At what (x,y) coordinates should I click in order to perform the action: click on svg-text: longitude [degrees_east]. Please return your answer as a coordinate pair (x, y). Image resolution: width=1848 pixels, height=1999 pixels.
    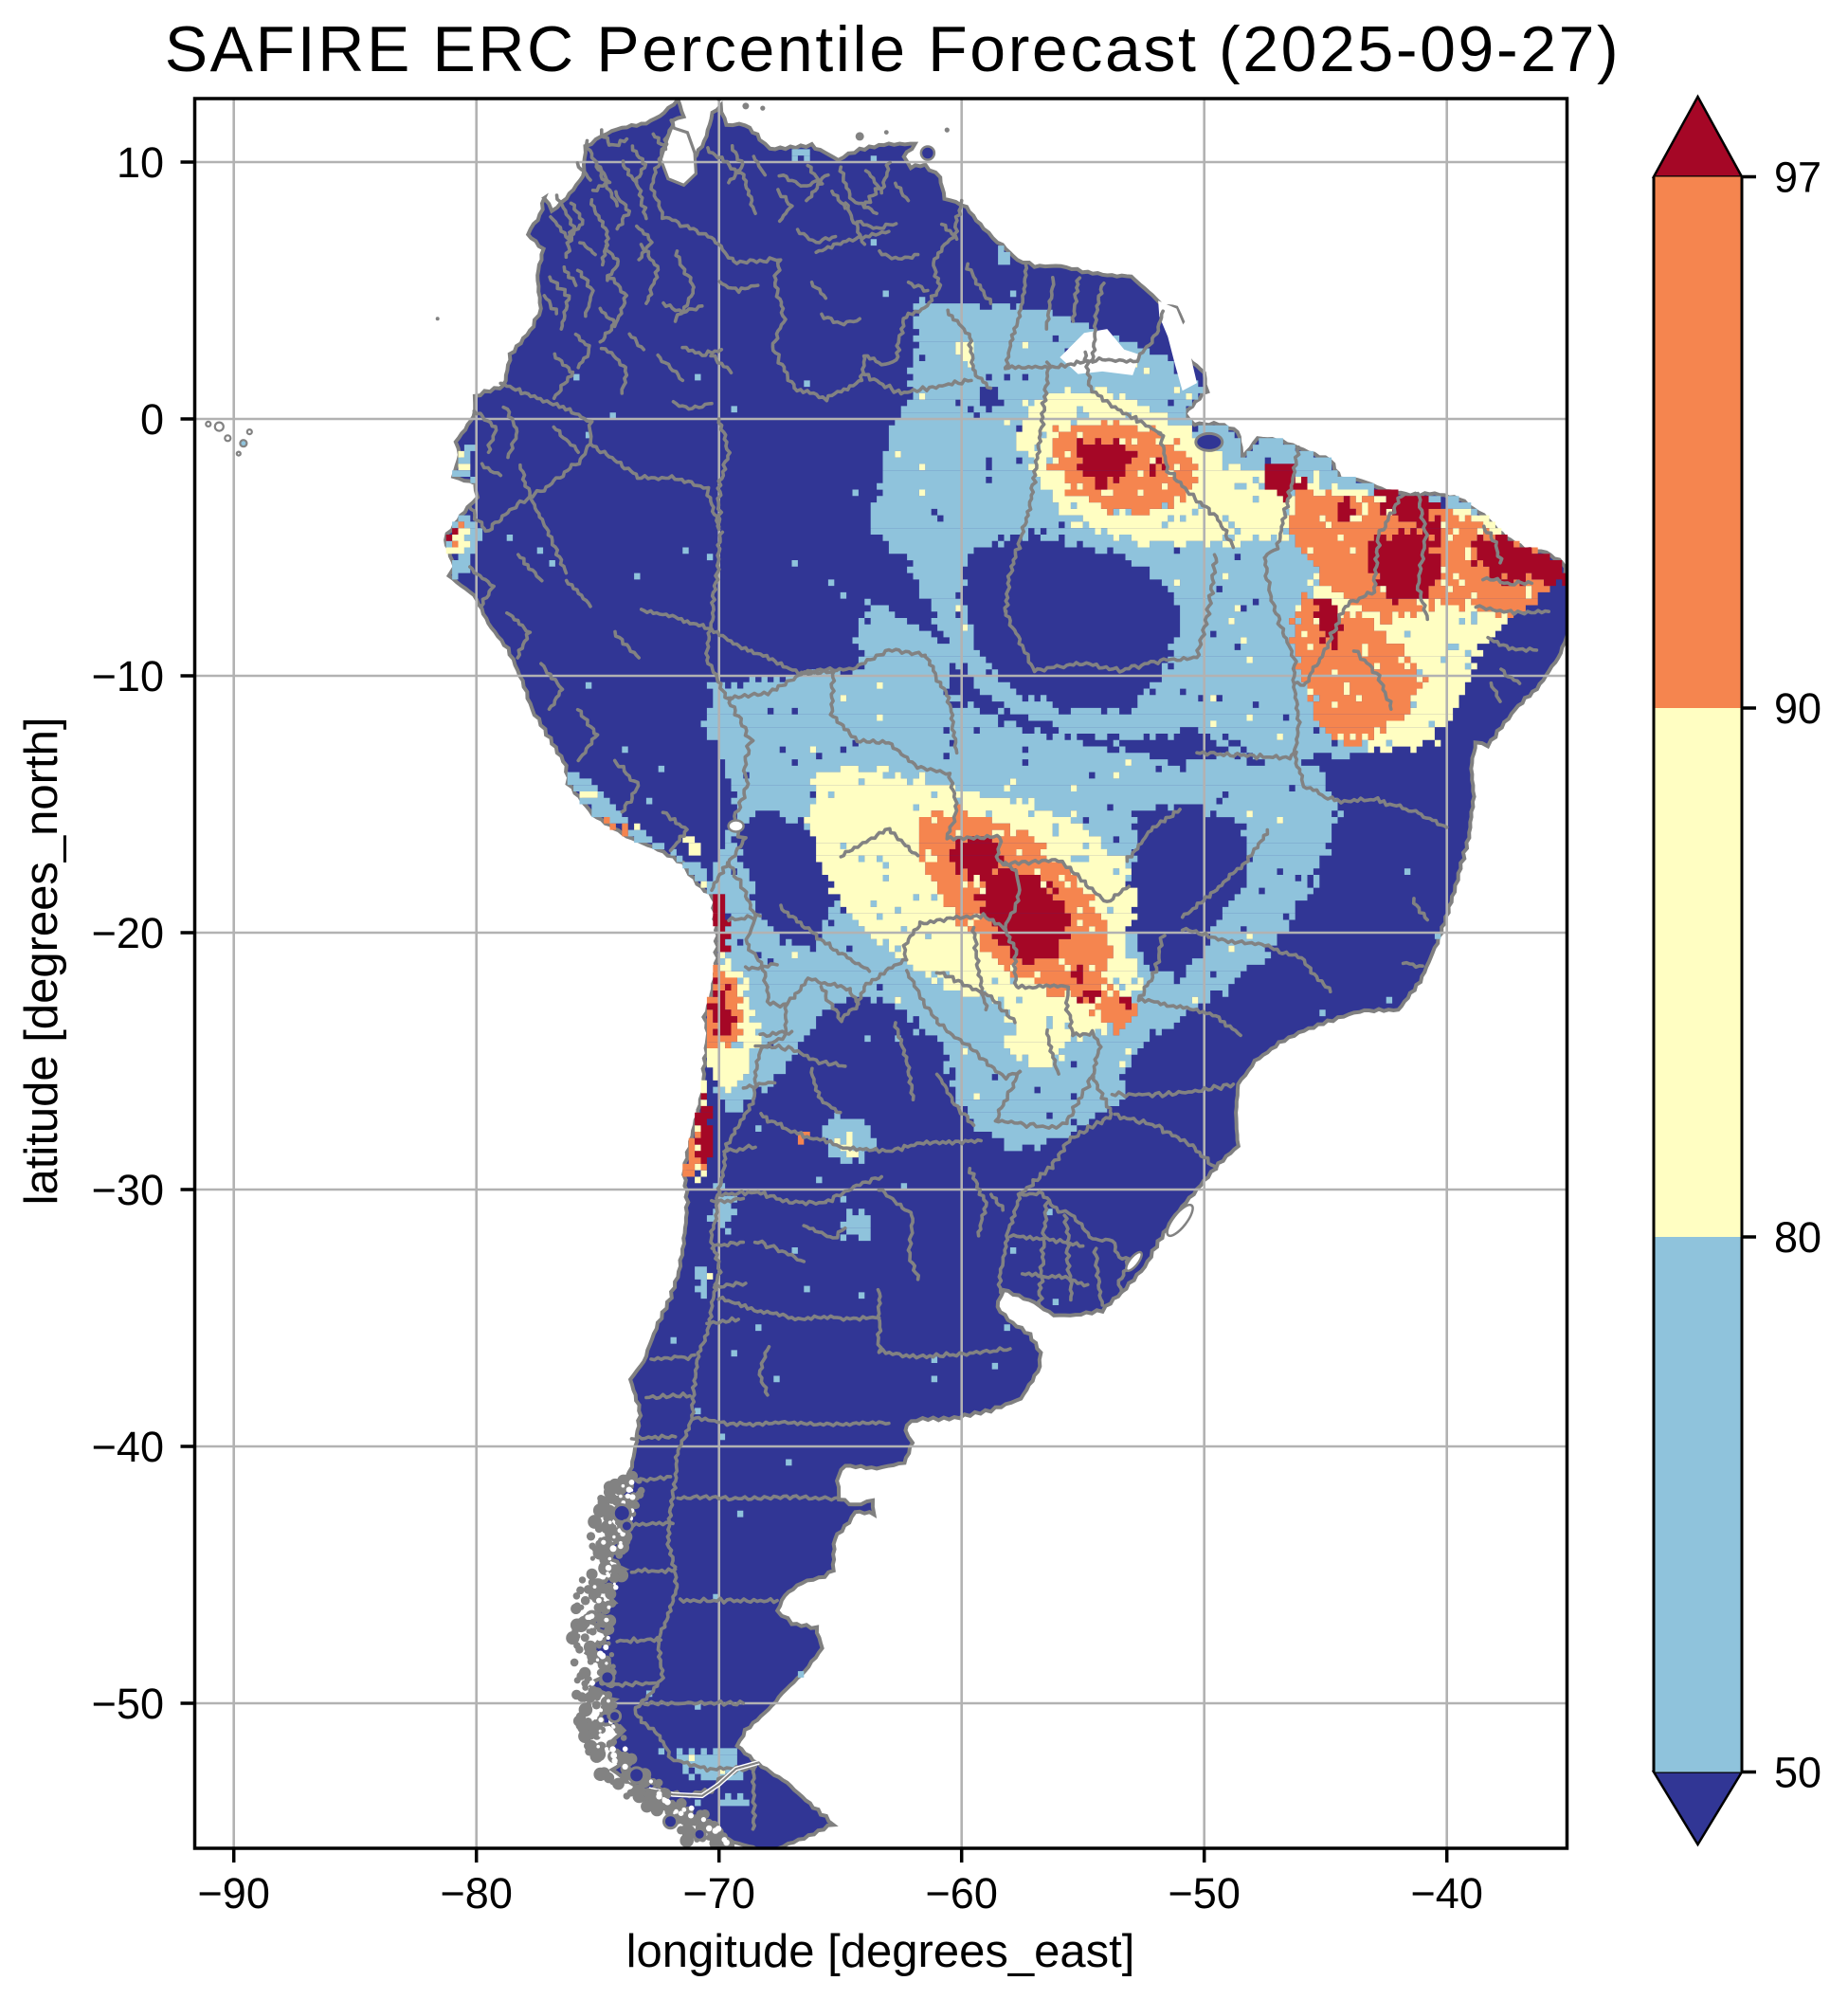
    Looking at the image, I should click on (881, 1952).